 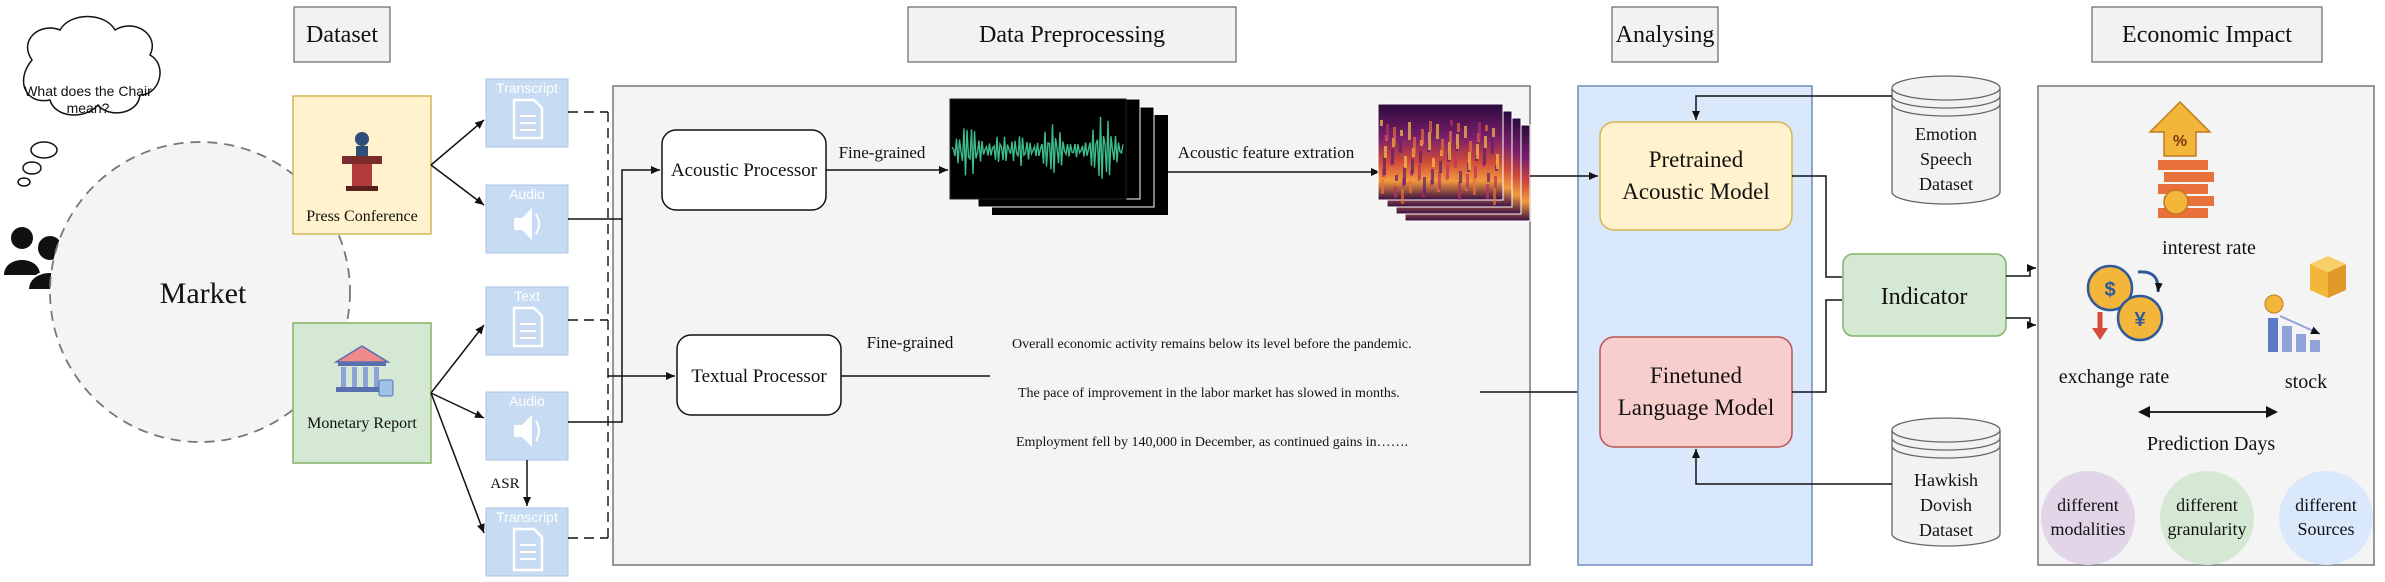 I want to click on press-conference-box: Press Conference, so click(x=362, y=165).